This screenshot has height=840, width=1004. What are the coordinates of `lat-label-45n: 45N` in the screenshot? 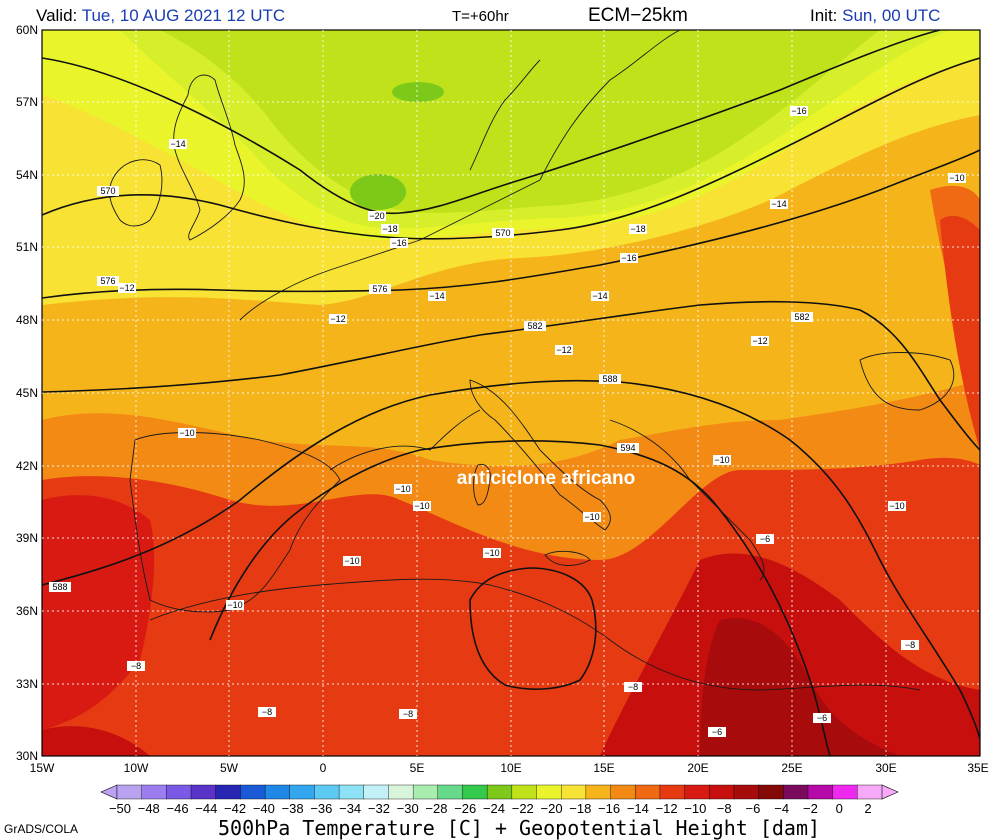 It's located at (27, 393).